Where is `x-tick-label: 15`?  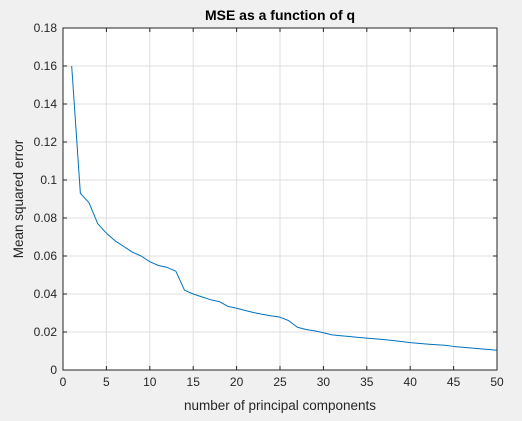
x-tick-label: 15 is located at coordinates (194, 382).